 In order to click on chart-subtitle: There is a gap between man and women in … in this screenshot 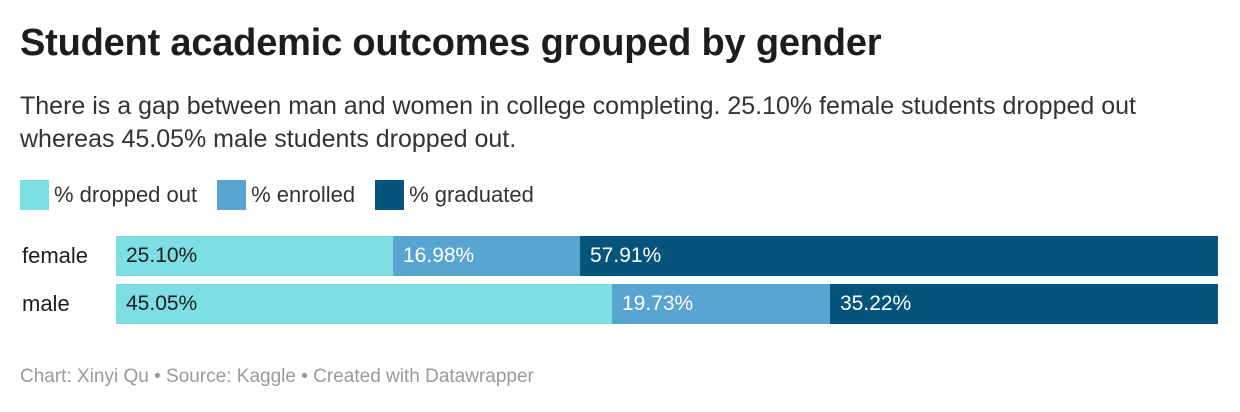, I will do `click(578, 122)`.